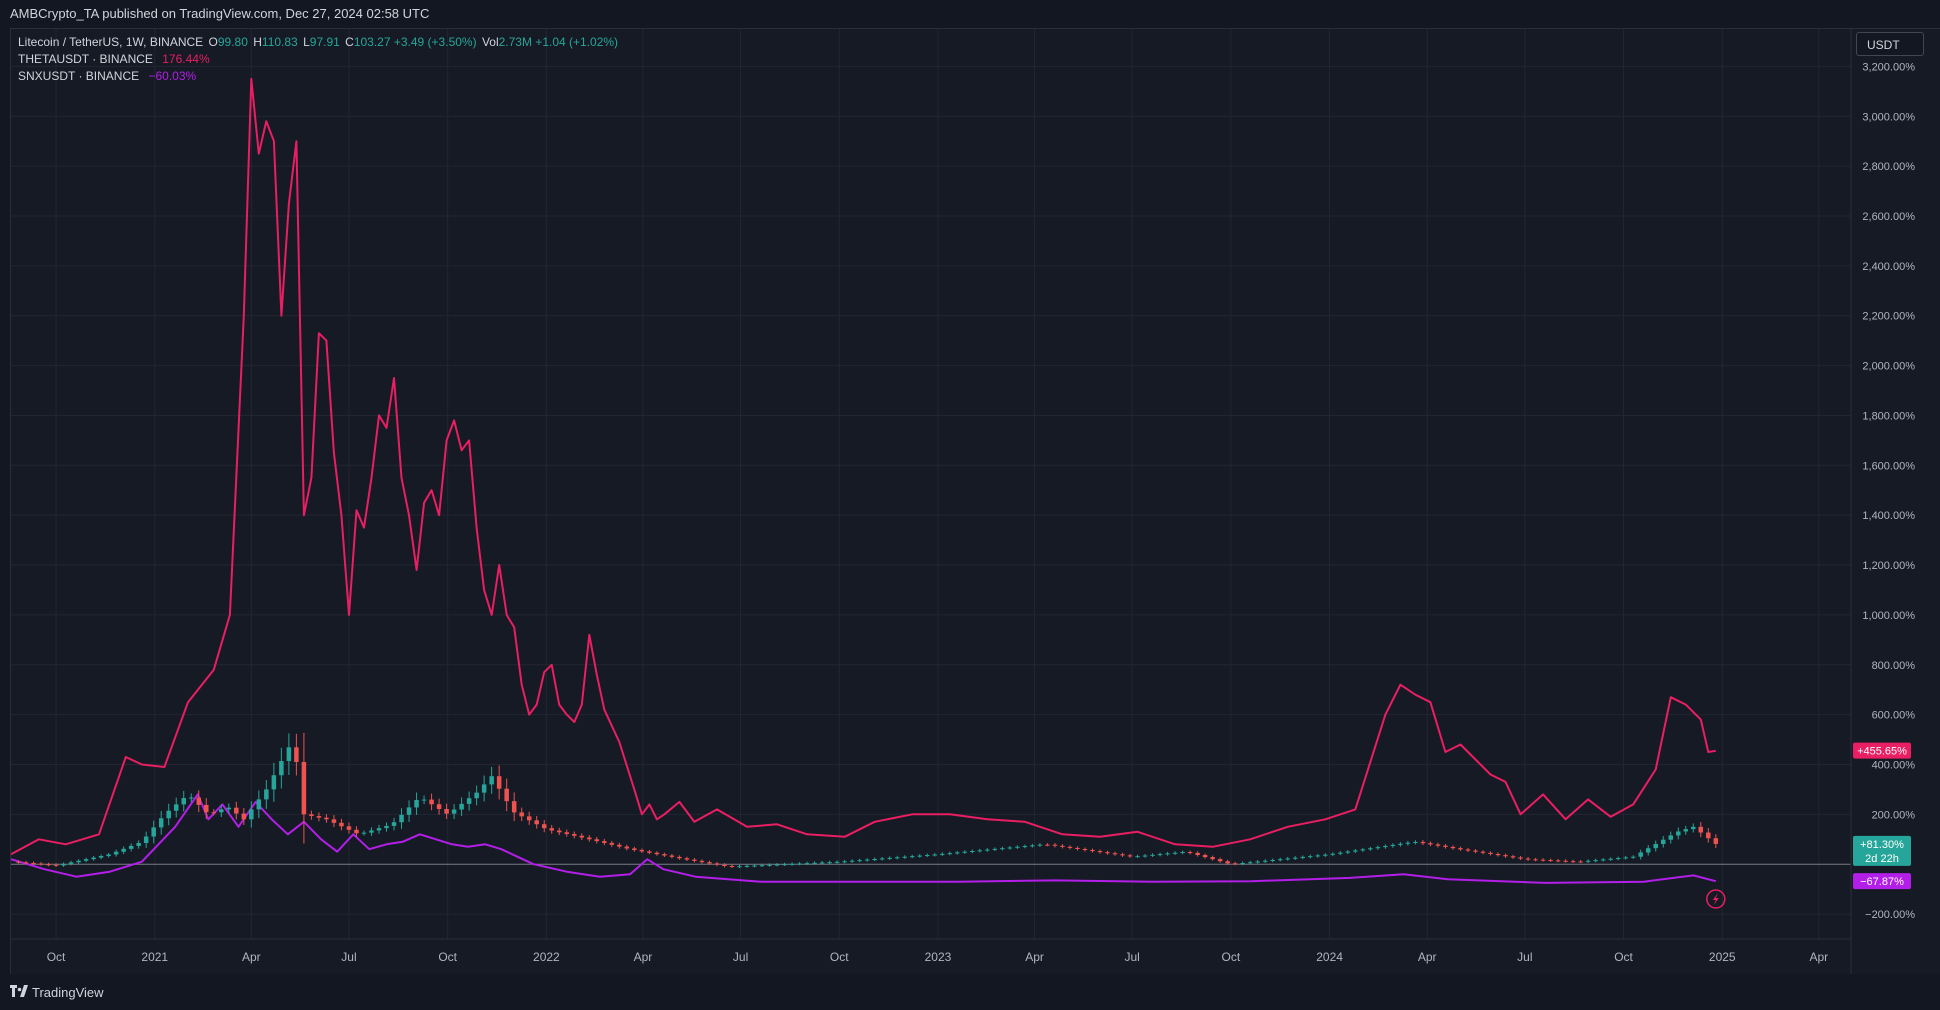 This screenshot has height=1010, width=1940. What do you see at coordinates (111, 42) in the screenshot?
I see `legend-symbol: Litecoin / TetherUS, 1W, BINANCE` at bounding box center [111, 42].